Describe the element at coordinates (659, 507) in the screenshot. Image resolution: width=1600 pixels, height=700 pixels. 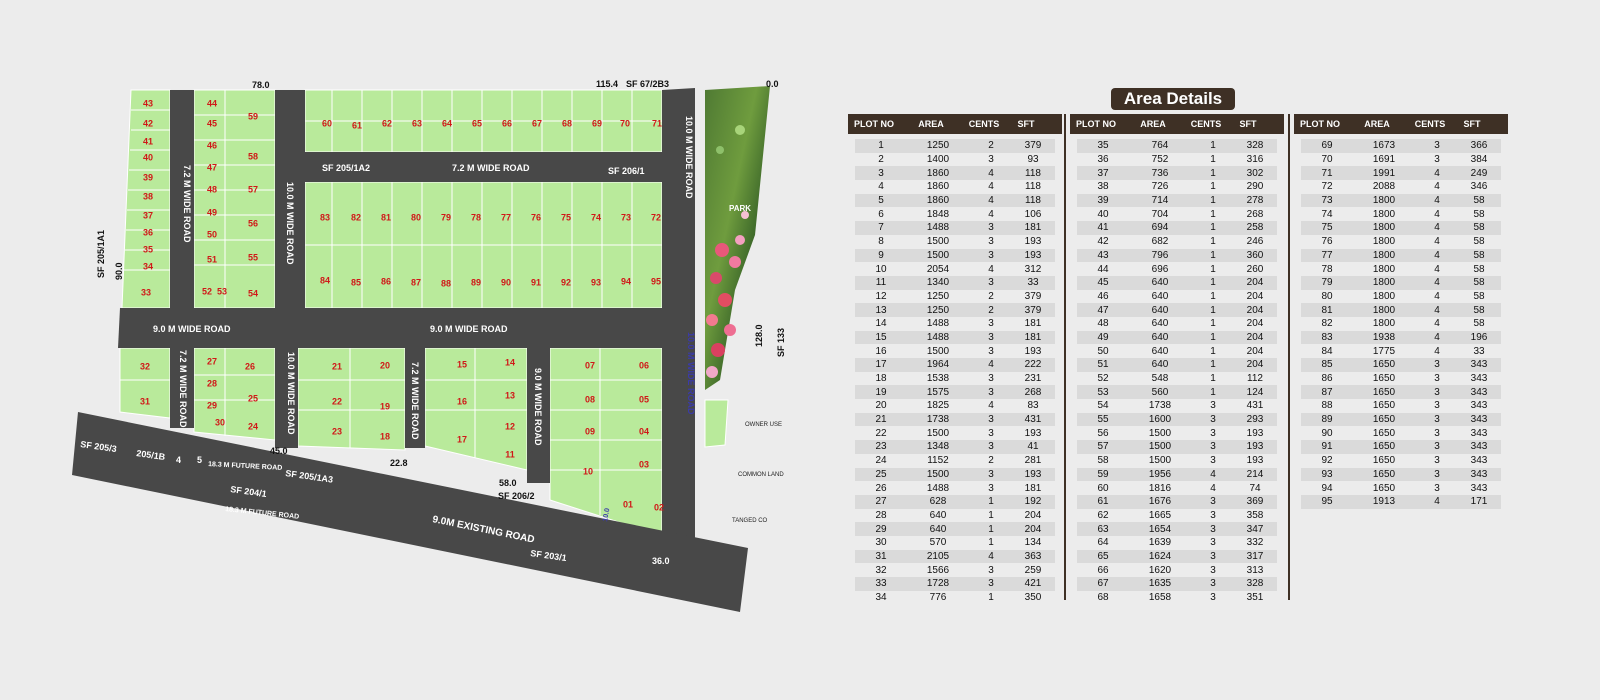
I see `svg-text: 02` at that location.